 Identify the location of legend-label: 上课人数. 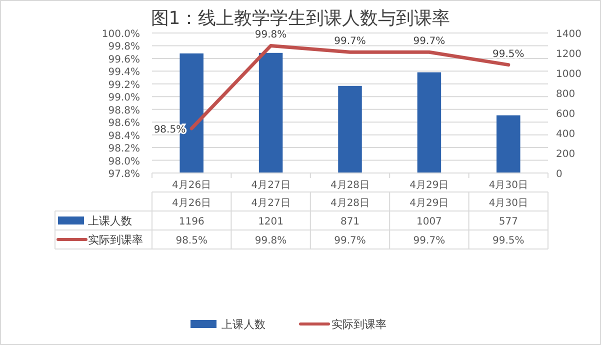
(110, 221).